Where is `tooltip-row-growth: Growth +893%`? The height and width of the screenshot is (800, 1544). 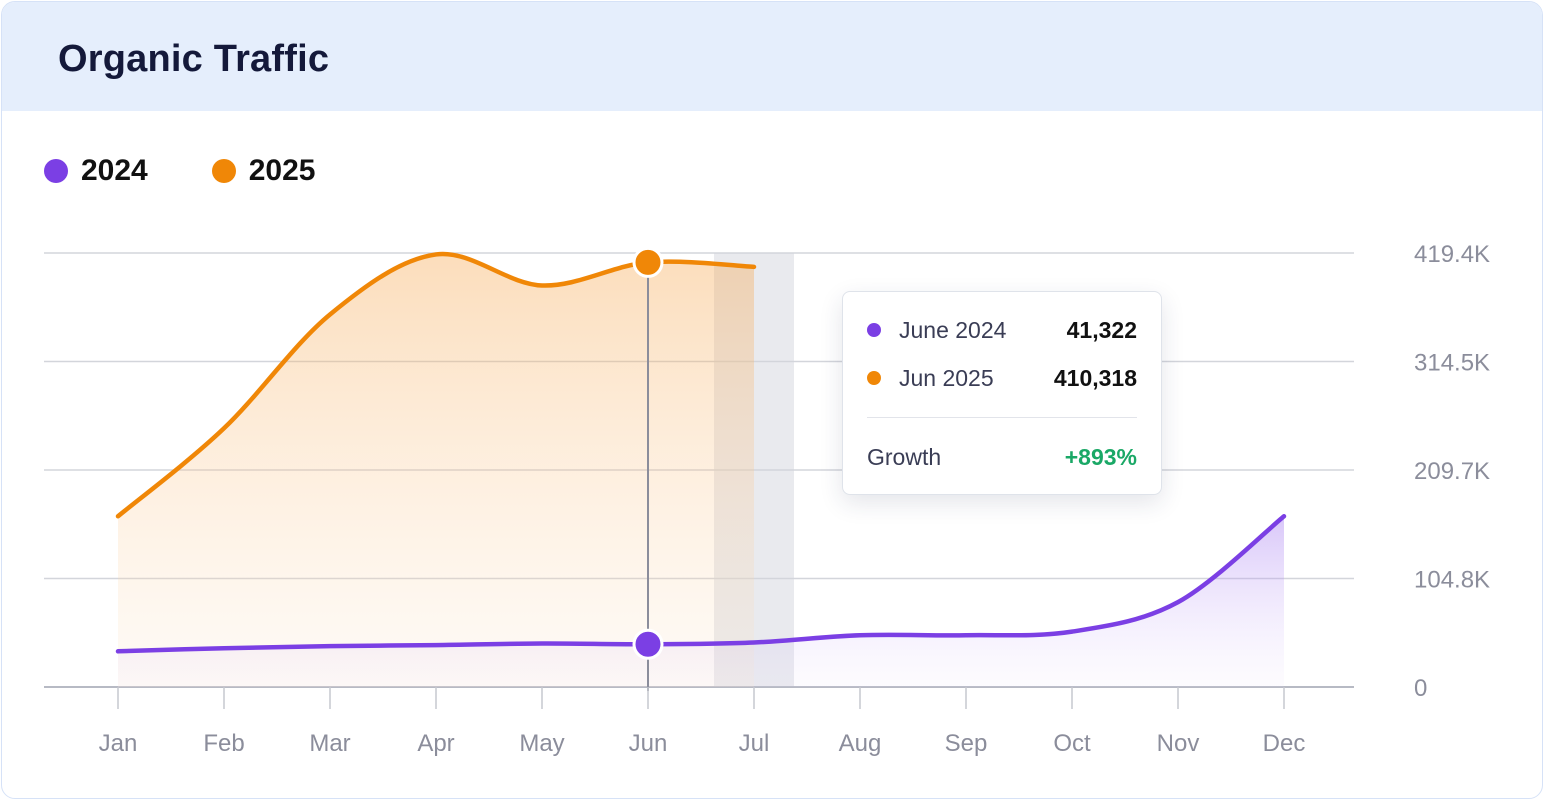
tooltip-row-growth: Growth +893% is located at coordinates (1002, 457).